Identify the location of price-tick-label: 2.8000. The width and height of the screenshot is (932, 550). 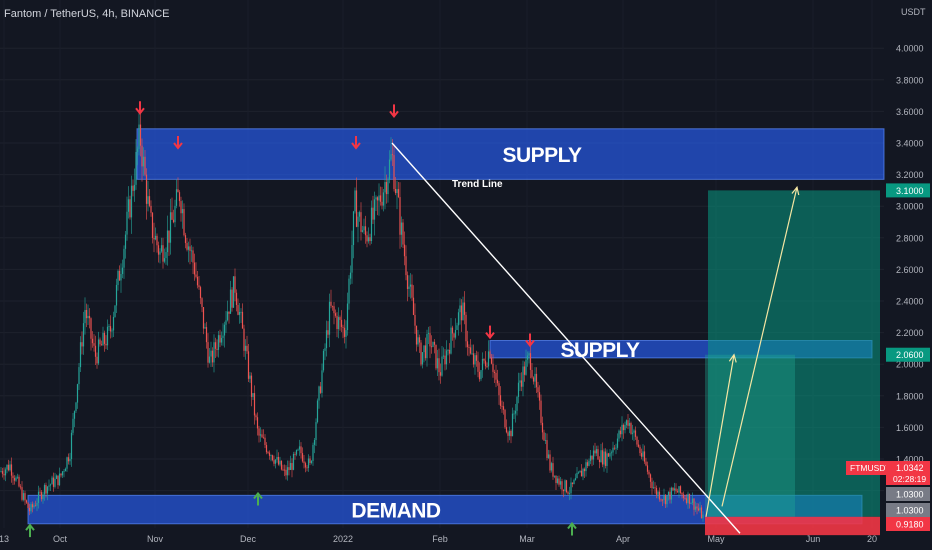
(910, 238).